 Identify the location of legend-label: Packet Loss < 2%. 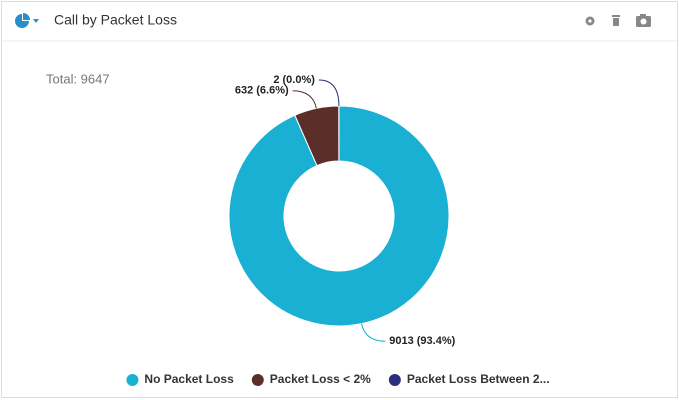
(320, 379).